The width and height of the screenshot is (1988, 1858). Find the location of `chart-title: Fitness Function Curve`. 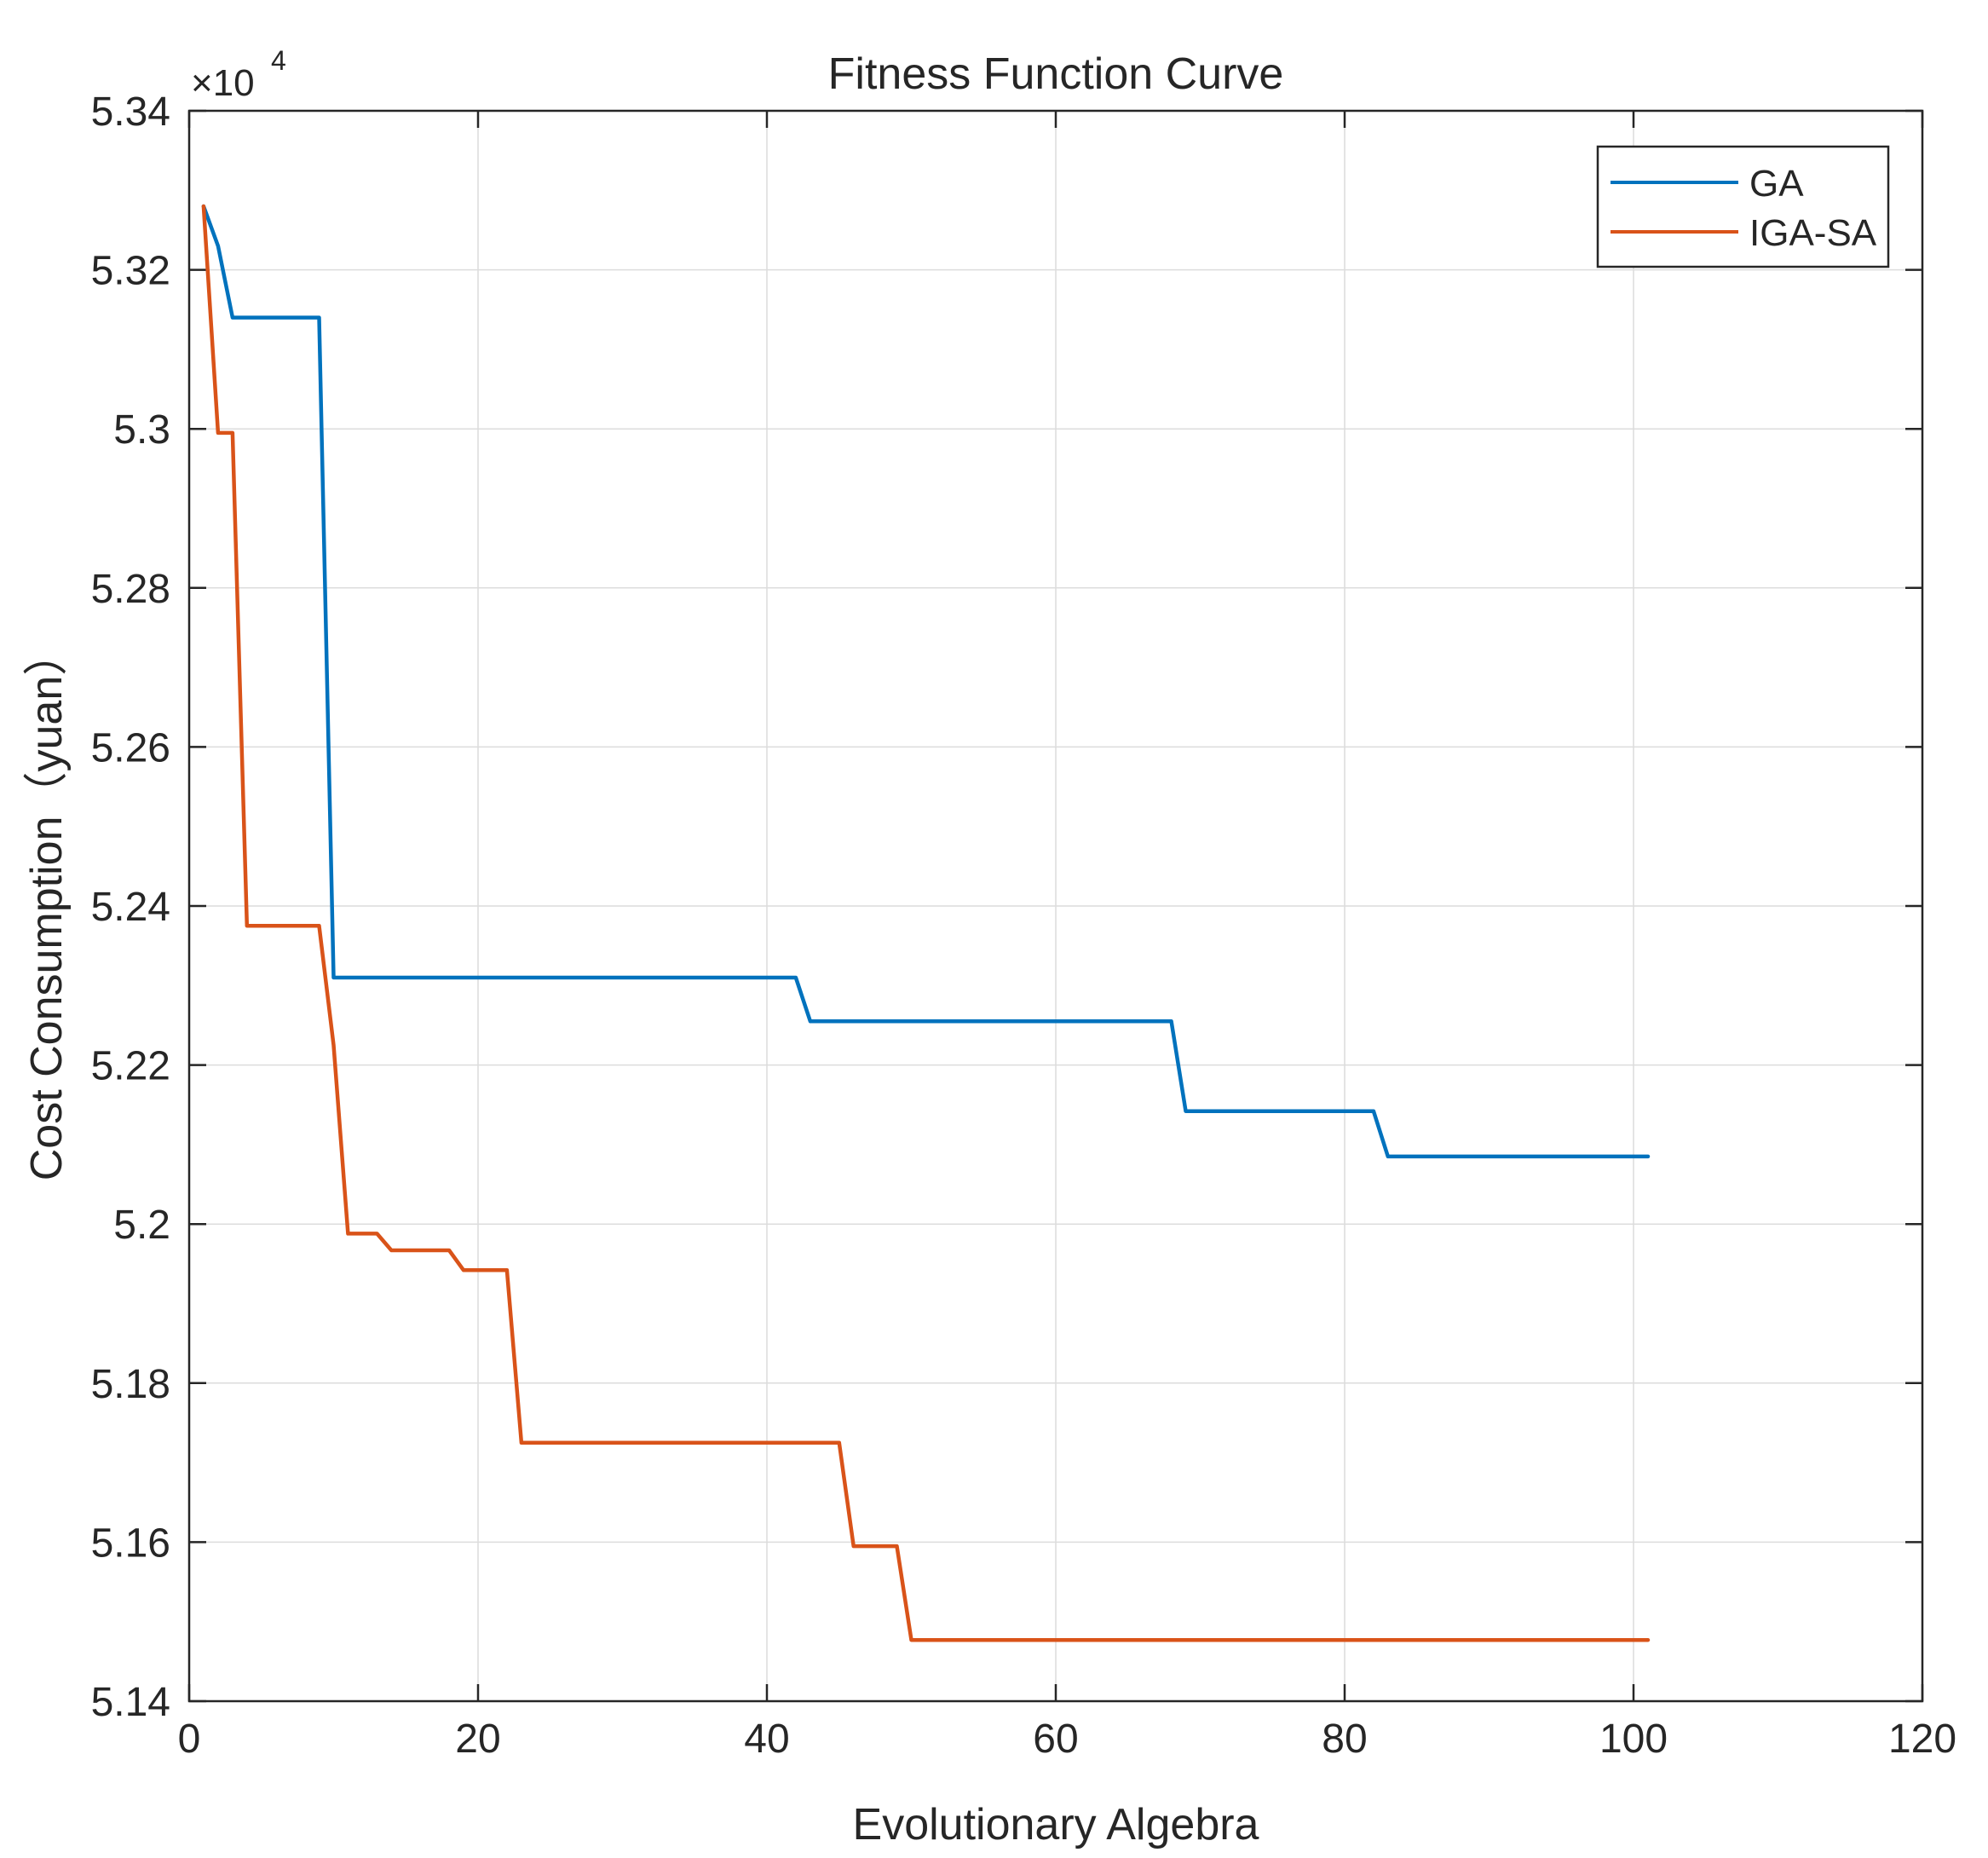

chart-title: Fitness Function Curve is located at coordinates (1056, 74).